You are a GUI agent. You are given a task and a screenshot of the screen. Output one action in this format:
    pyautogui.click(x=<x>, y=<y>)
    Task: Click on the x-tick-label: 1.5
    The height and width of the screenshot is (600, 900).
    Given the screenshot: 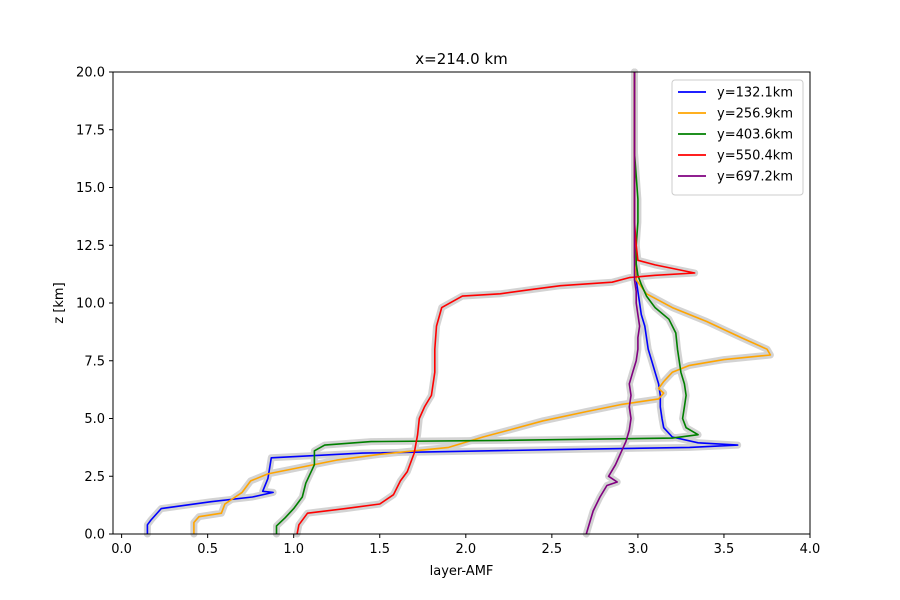 What is the action you would take?
    pyautogui.click(x=379, y=549)
    